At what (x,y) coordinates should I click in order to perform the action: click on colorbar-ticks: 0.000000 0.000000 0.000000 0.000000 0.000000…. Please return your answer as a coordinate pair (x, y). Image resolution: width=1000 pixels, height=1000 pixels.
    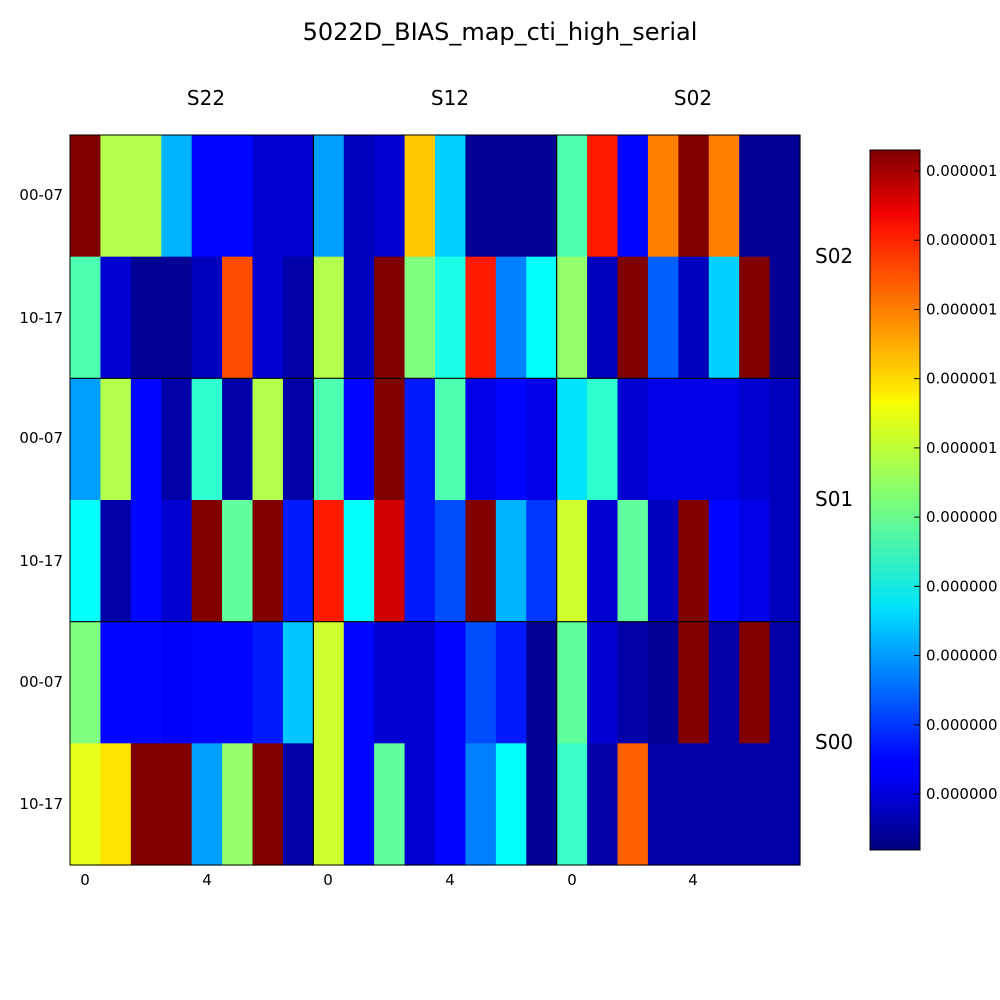
    Looking at the image, I should click on (956, 482).